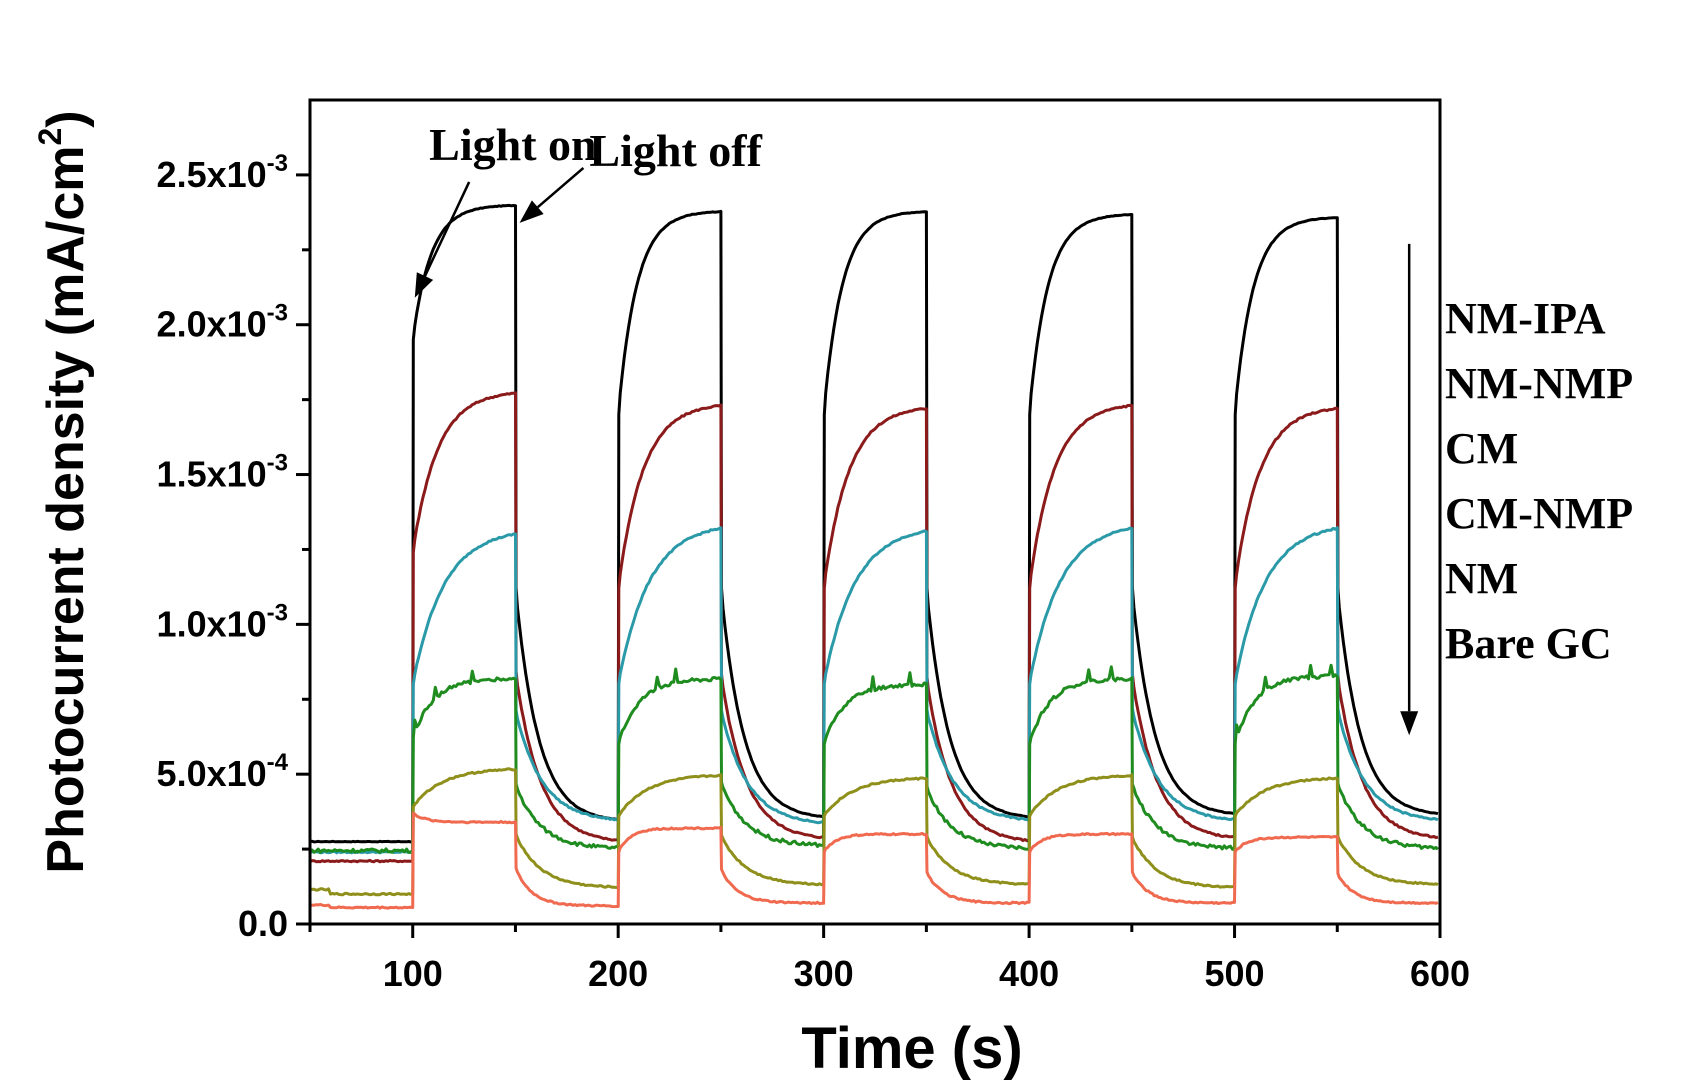  What do you see at coordinates (424, 285) in the screenshot?
I see `light-on-arrow-head` at bounding box center [424, 285].